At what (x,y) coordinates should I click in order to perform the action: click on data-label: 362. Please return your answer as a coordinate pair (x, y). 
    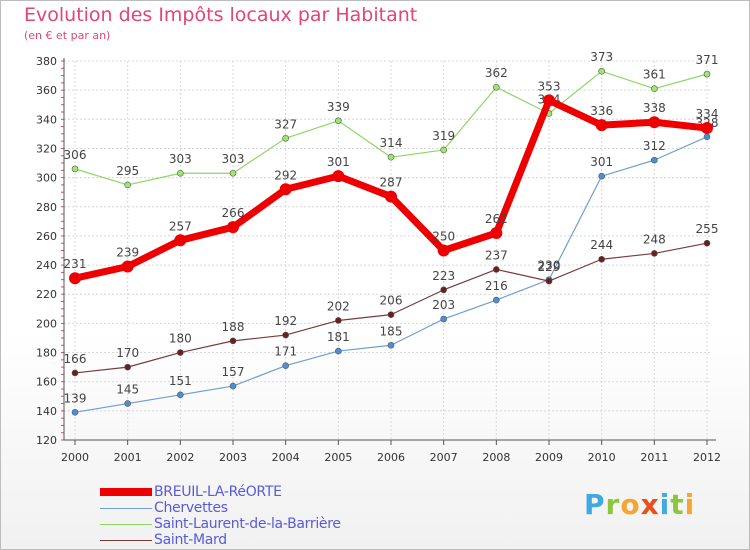
    Looking at the image, I should click on (496, 73).